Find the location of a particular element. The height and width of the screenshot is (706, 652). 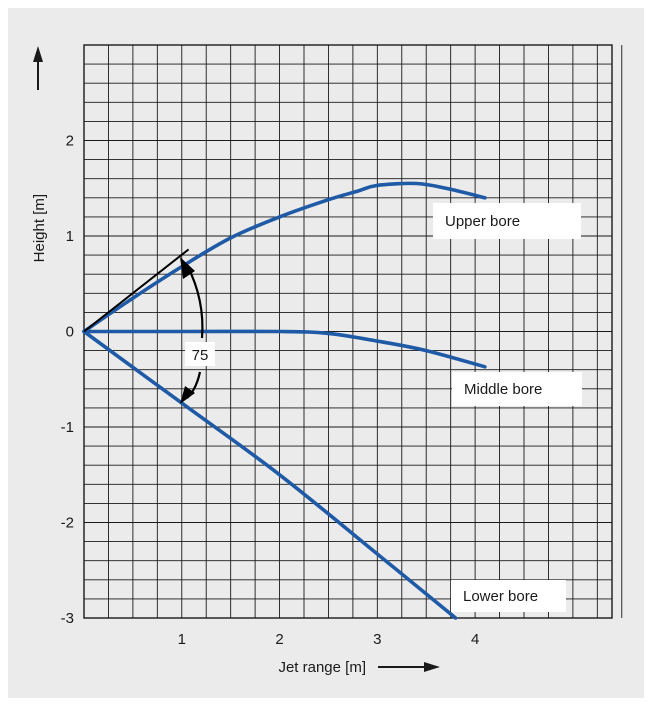

y-tick-label: 1 is located at coordinates (70, 236).